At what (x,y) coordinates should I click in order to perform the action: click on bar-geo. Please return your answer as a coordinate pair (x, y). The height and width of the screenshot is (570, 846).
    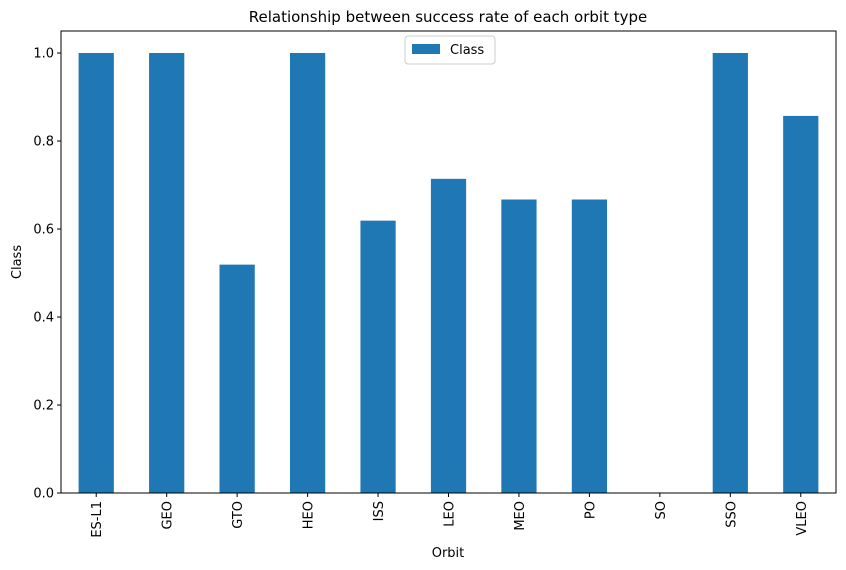
    Looking at the image, I should click on (167, 273).